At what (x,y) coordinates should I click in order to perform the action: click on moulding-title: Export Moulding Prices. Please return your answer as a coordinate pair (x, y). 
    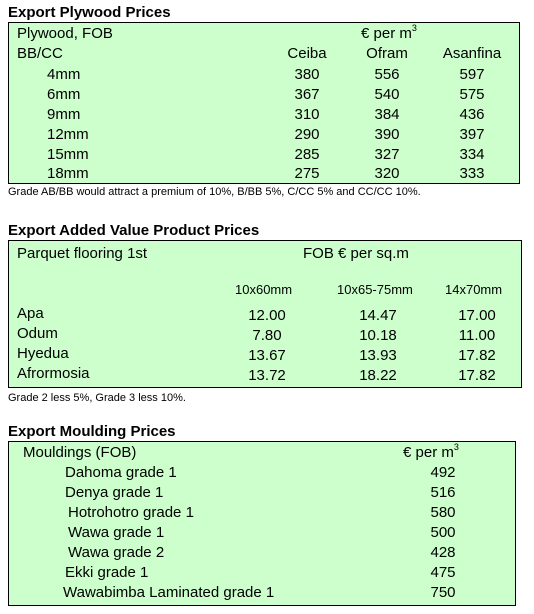
    Looking at the image, I should click on (92, 431).